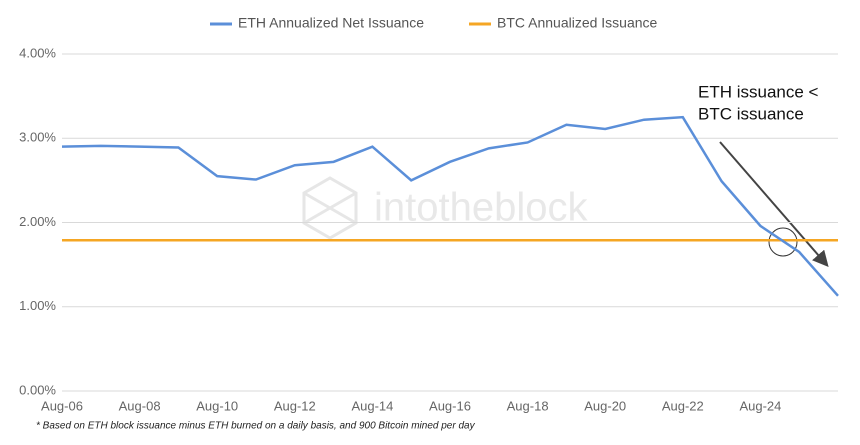 Image resolution: width=860 pixels, height=445 pixels. I want to click on y-tick-label: 2.00%, so click(37, 221).